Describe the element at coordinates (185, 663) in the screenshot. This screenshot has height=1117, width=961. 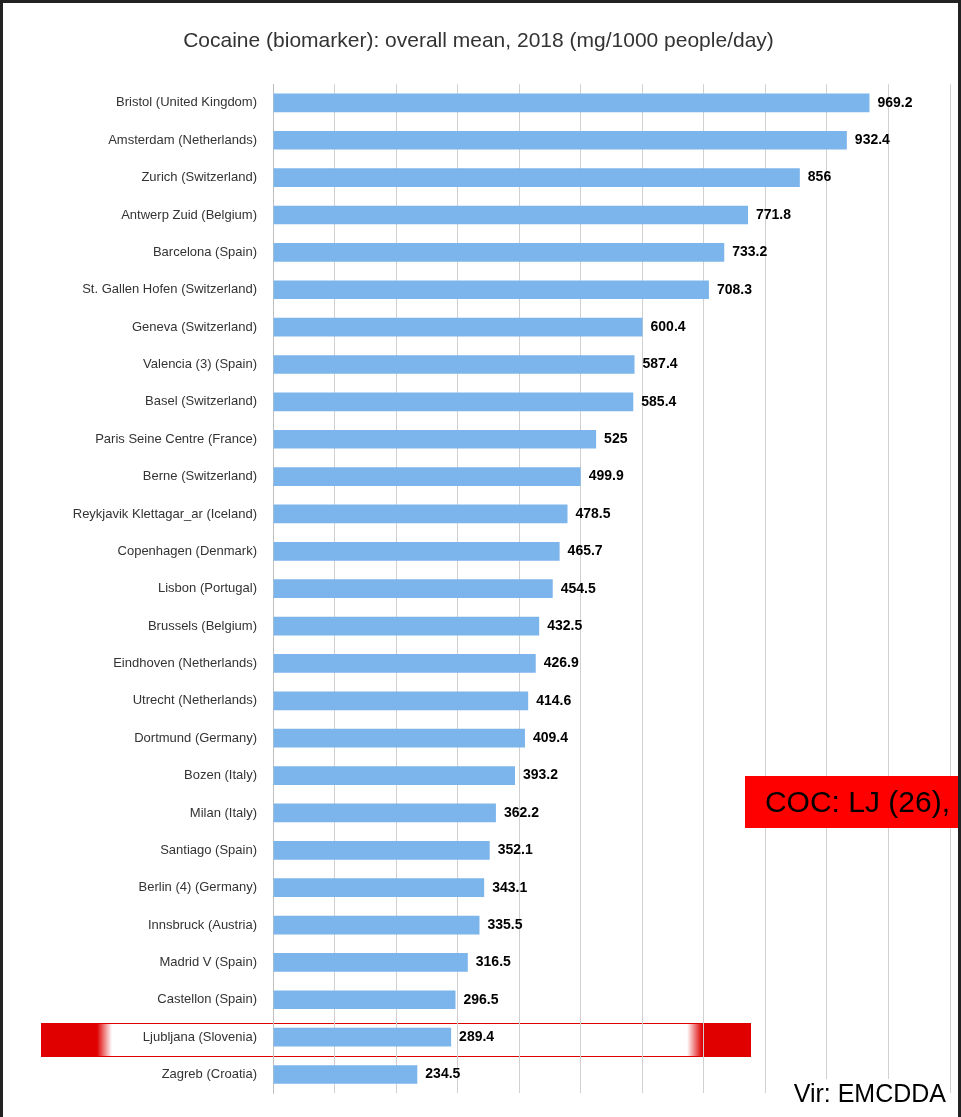
I see `y-tick-label: Eindhoven (Netherlands)` at that location.